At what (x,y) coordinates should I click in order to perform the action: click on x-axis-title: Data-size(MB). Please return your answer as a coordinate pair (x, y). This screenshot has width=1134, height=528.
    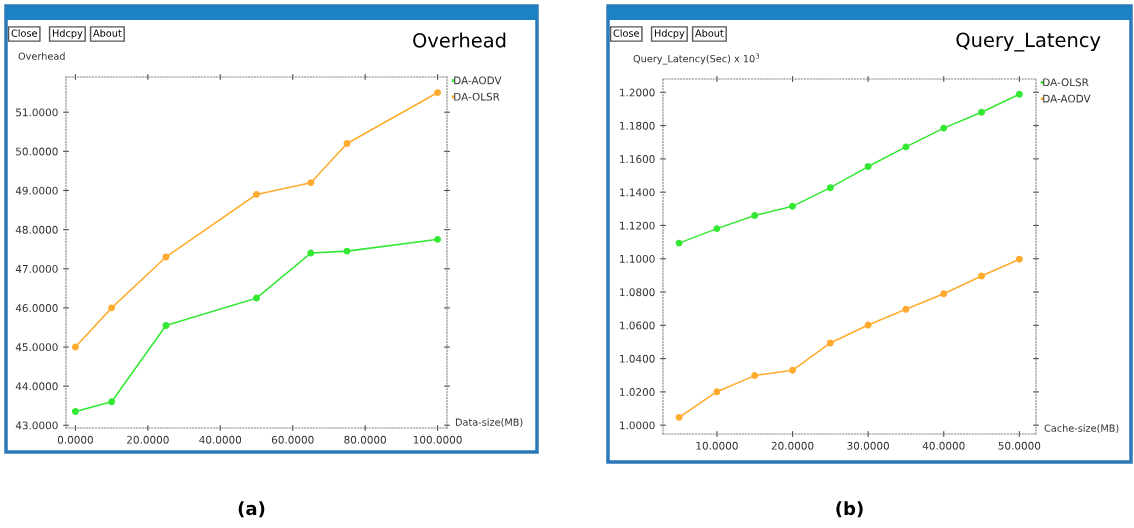
    Looking at the image, I should click on (489, 422).